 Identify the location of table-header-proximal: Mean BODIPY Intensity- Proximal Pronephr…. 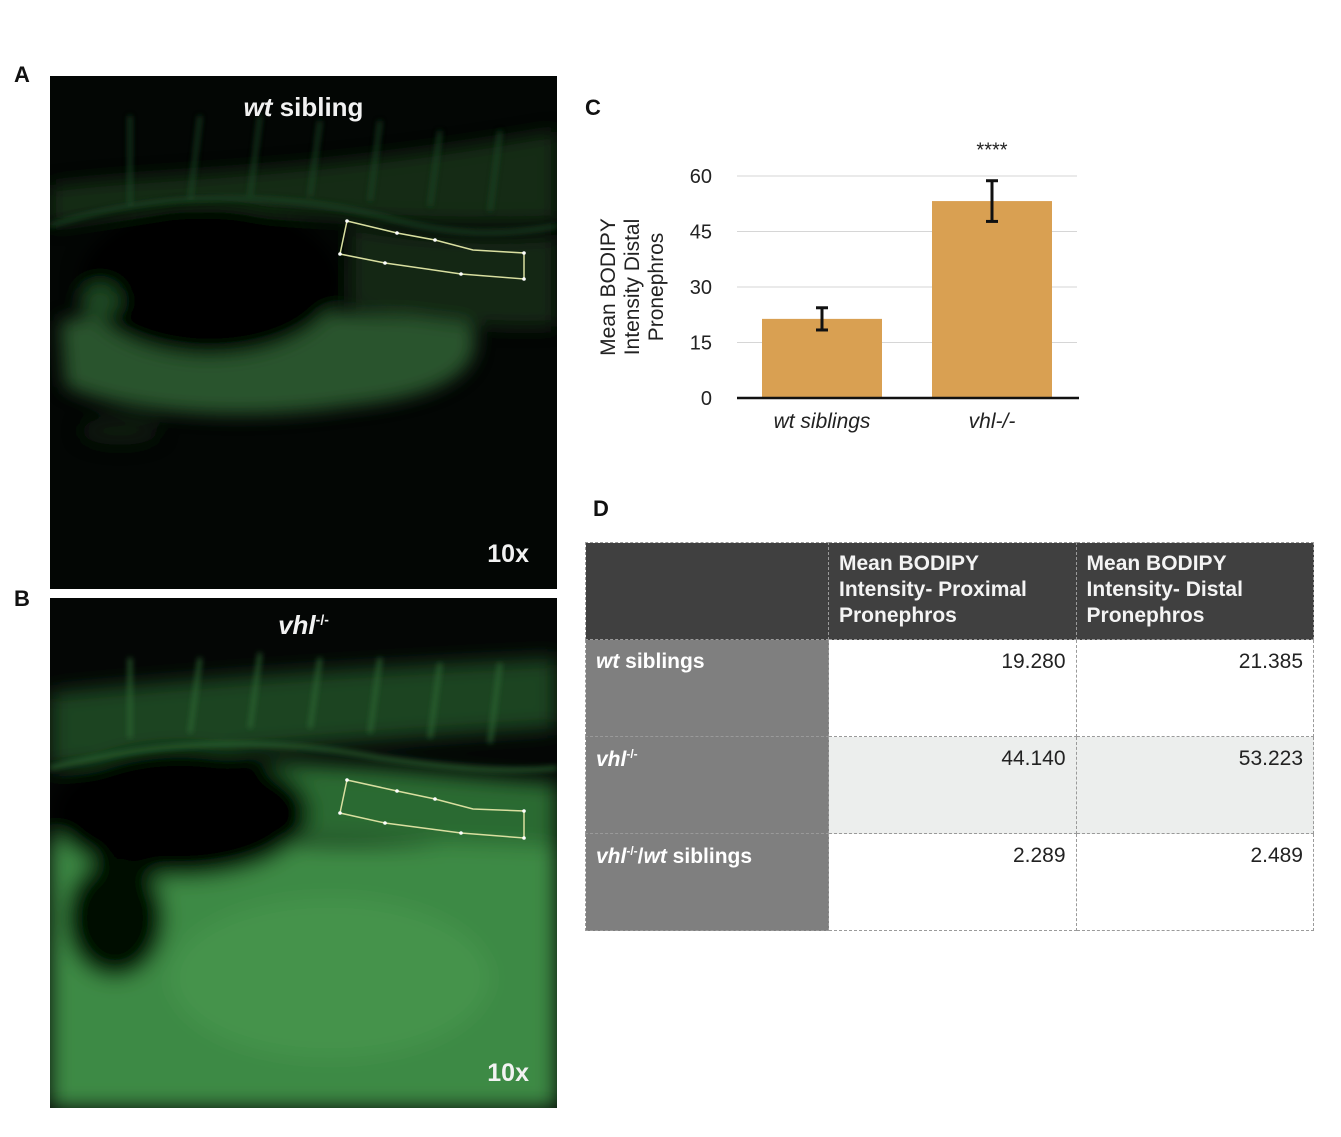
(952, 591).